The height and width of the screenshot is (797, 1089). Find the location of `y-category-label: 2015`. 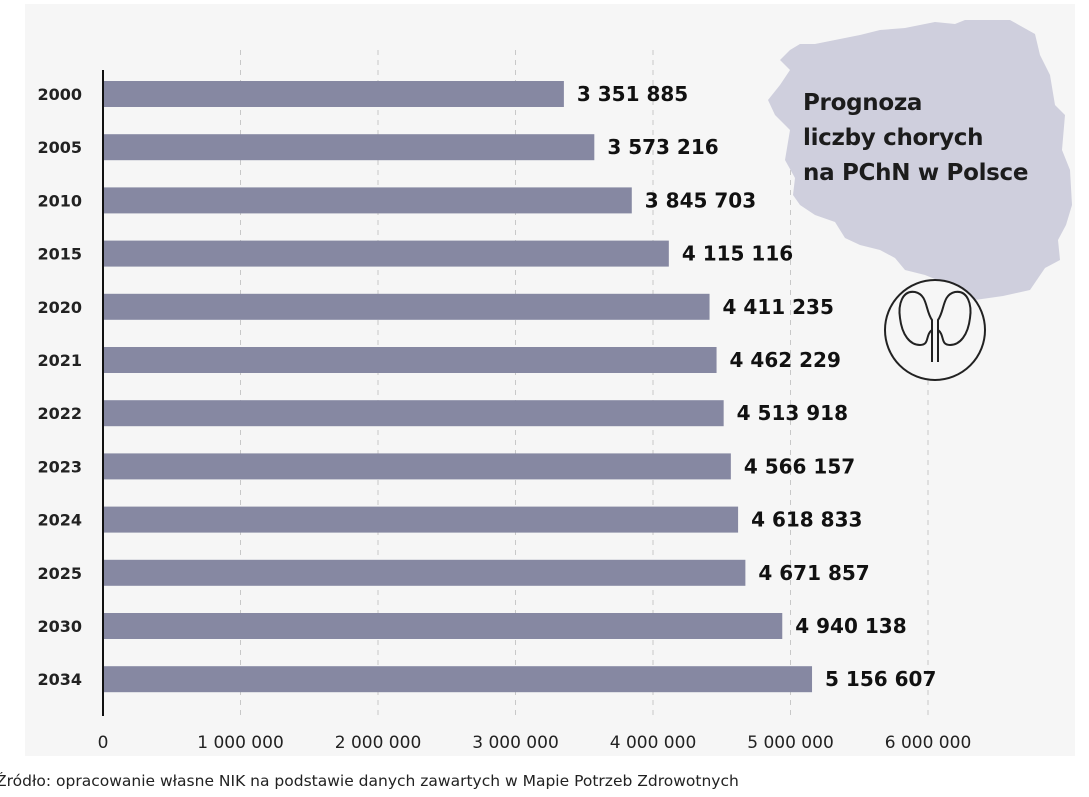

y-category-label: 2015 is located at coordinates (59, 254).